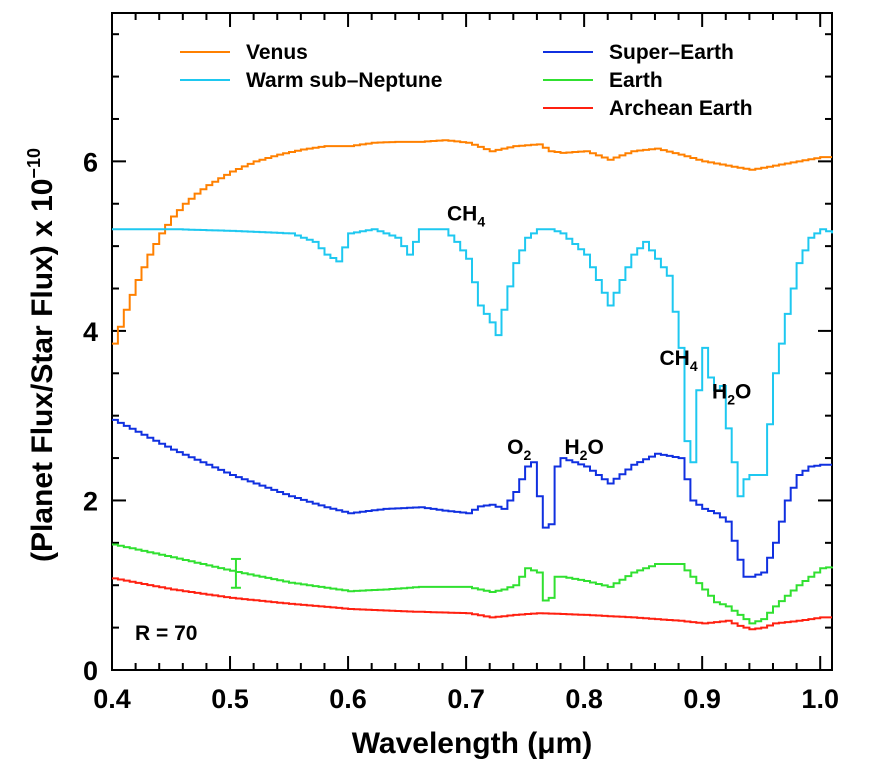  I want to click on x-tick-label: 0.7, so click(466, 699).